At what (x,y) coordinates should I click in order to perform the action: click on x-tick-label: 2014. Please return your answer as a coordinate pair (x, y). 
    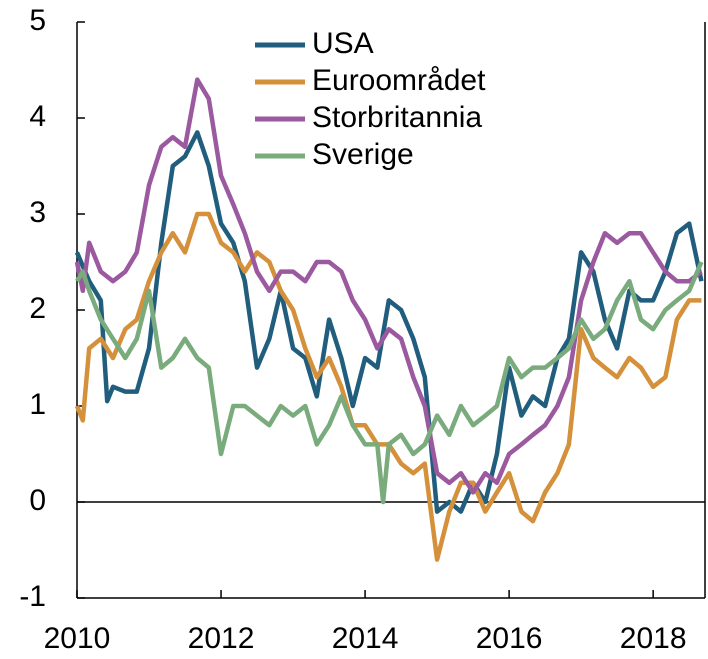
    Looking at the image, I should click on (365, 638).